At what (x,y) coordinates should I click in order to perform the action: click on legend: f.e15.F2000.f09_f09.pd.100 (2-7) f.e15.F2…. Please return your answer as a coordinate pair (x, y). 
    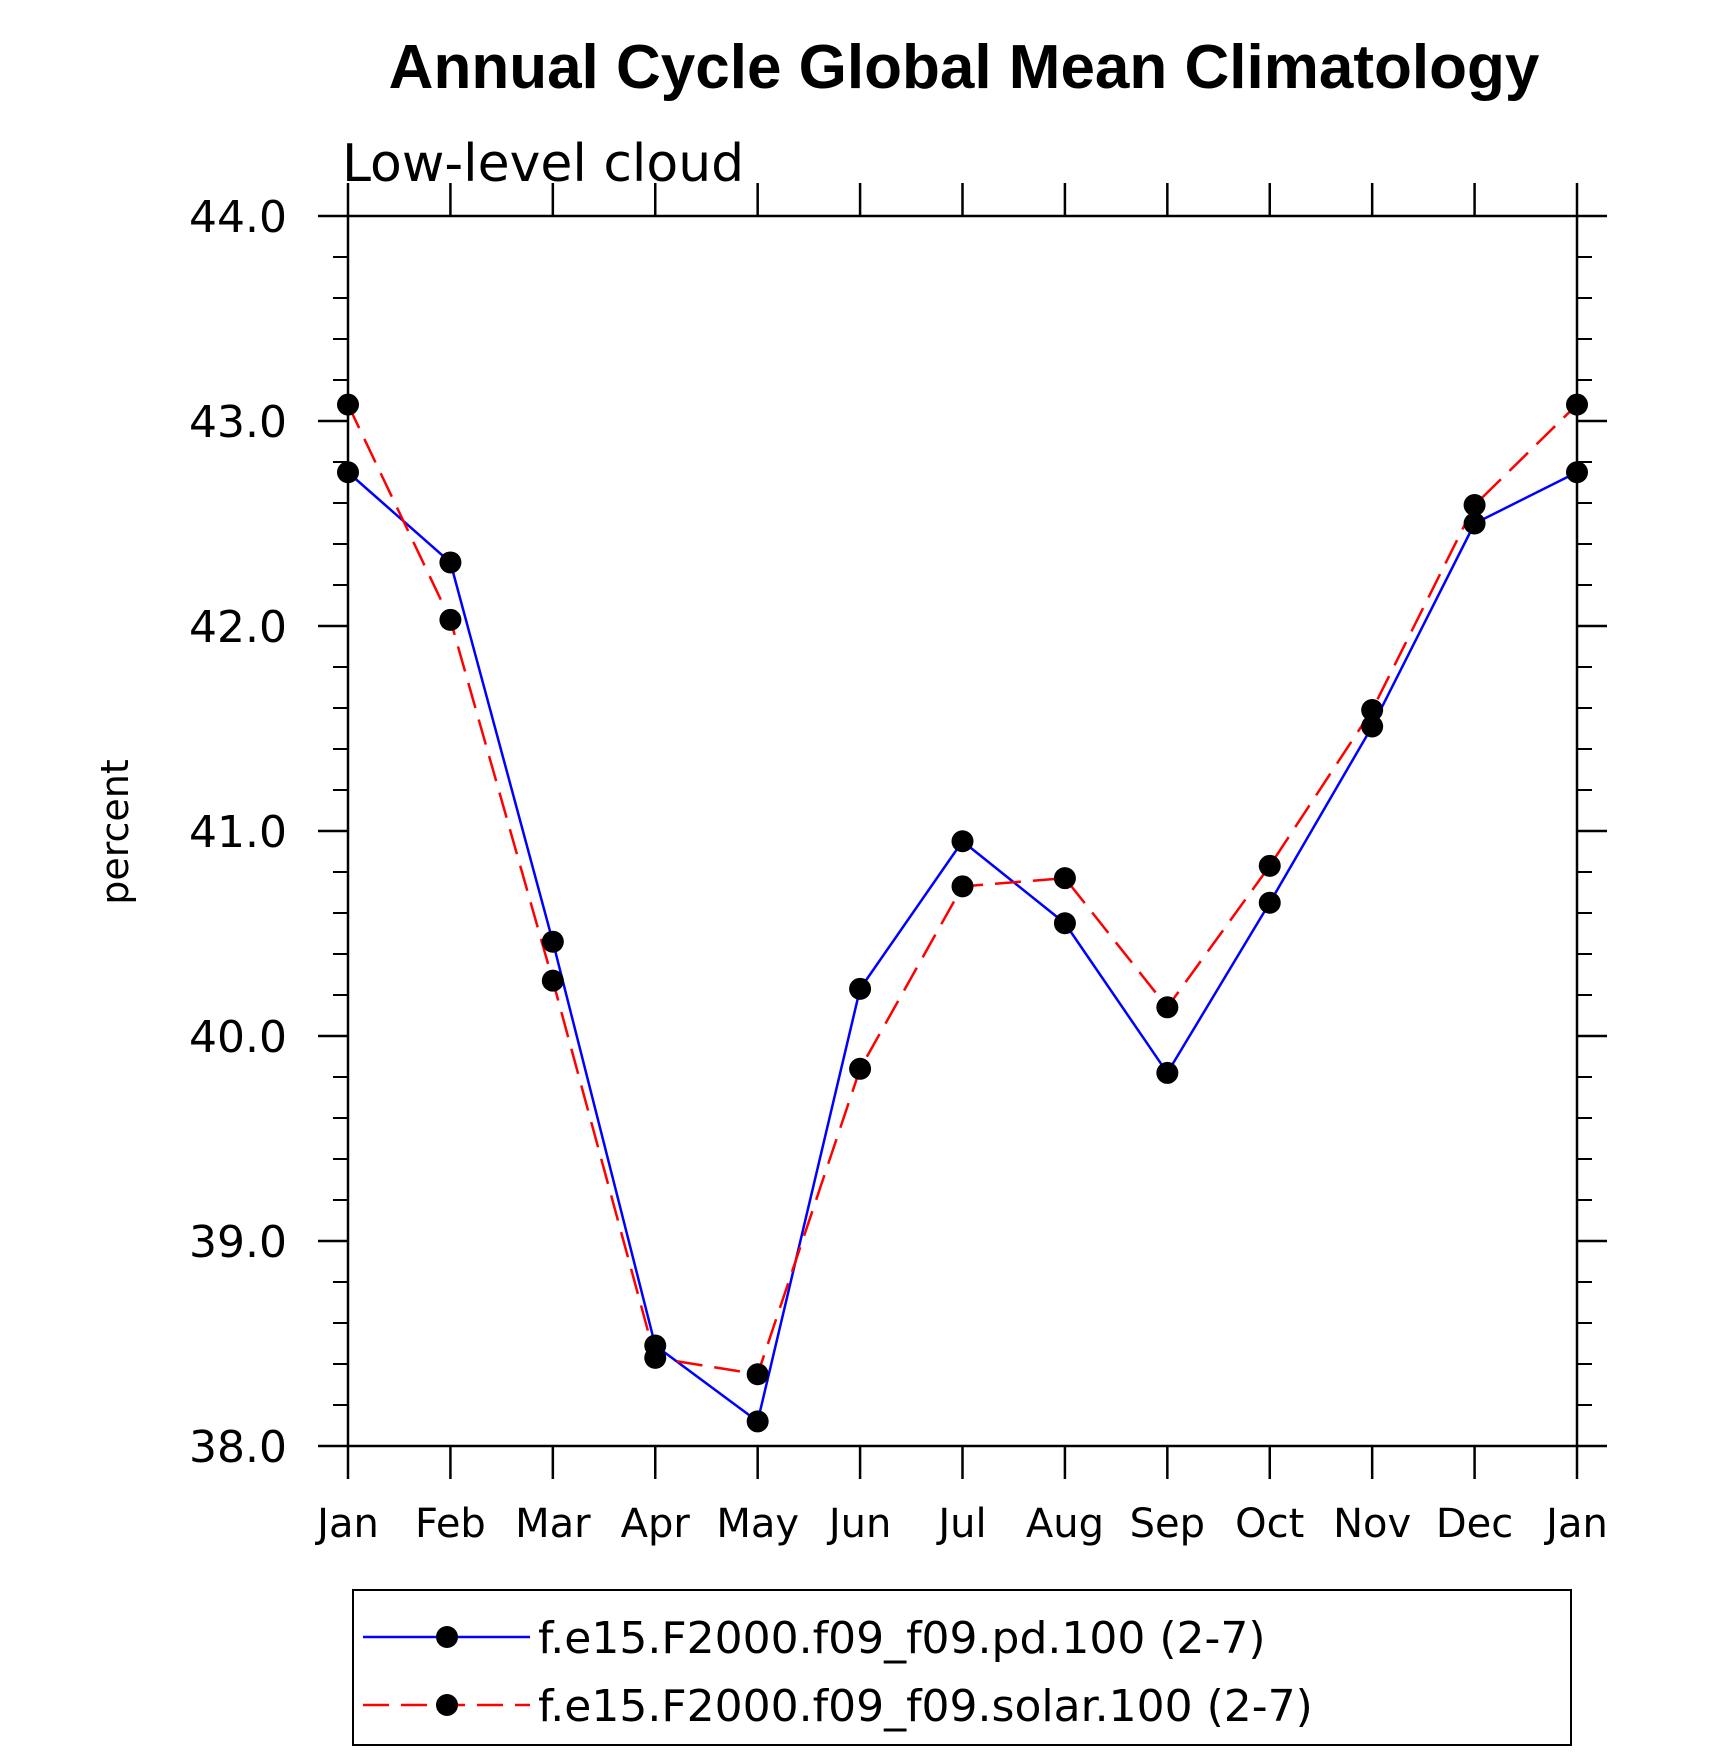
    Looking at the image, I should click on (838, 1672).